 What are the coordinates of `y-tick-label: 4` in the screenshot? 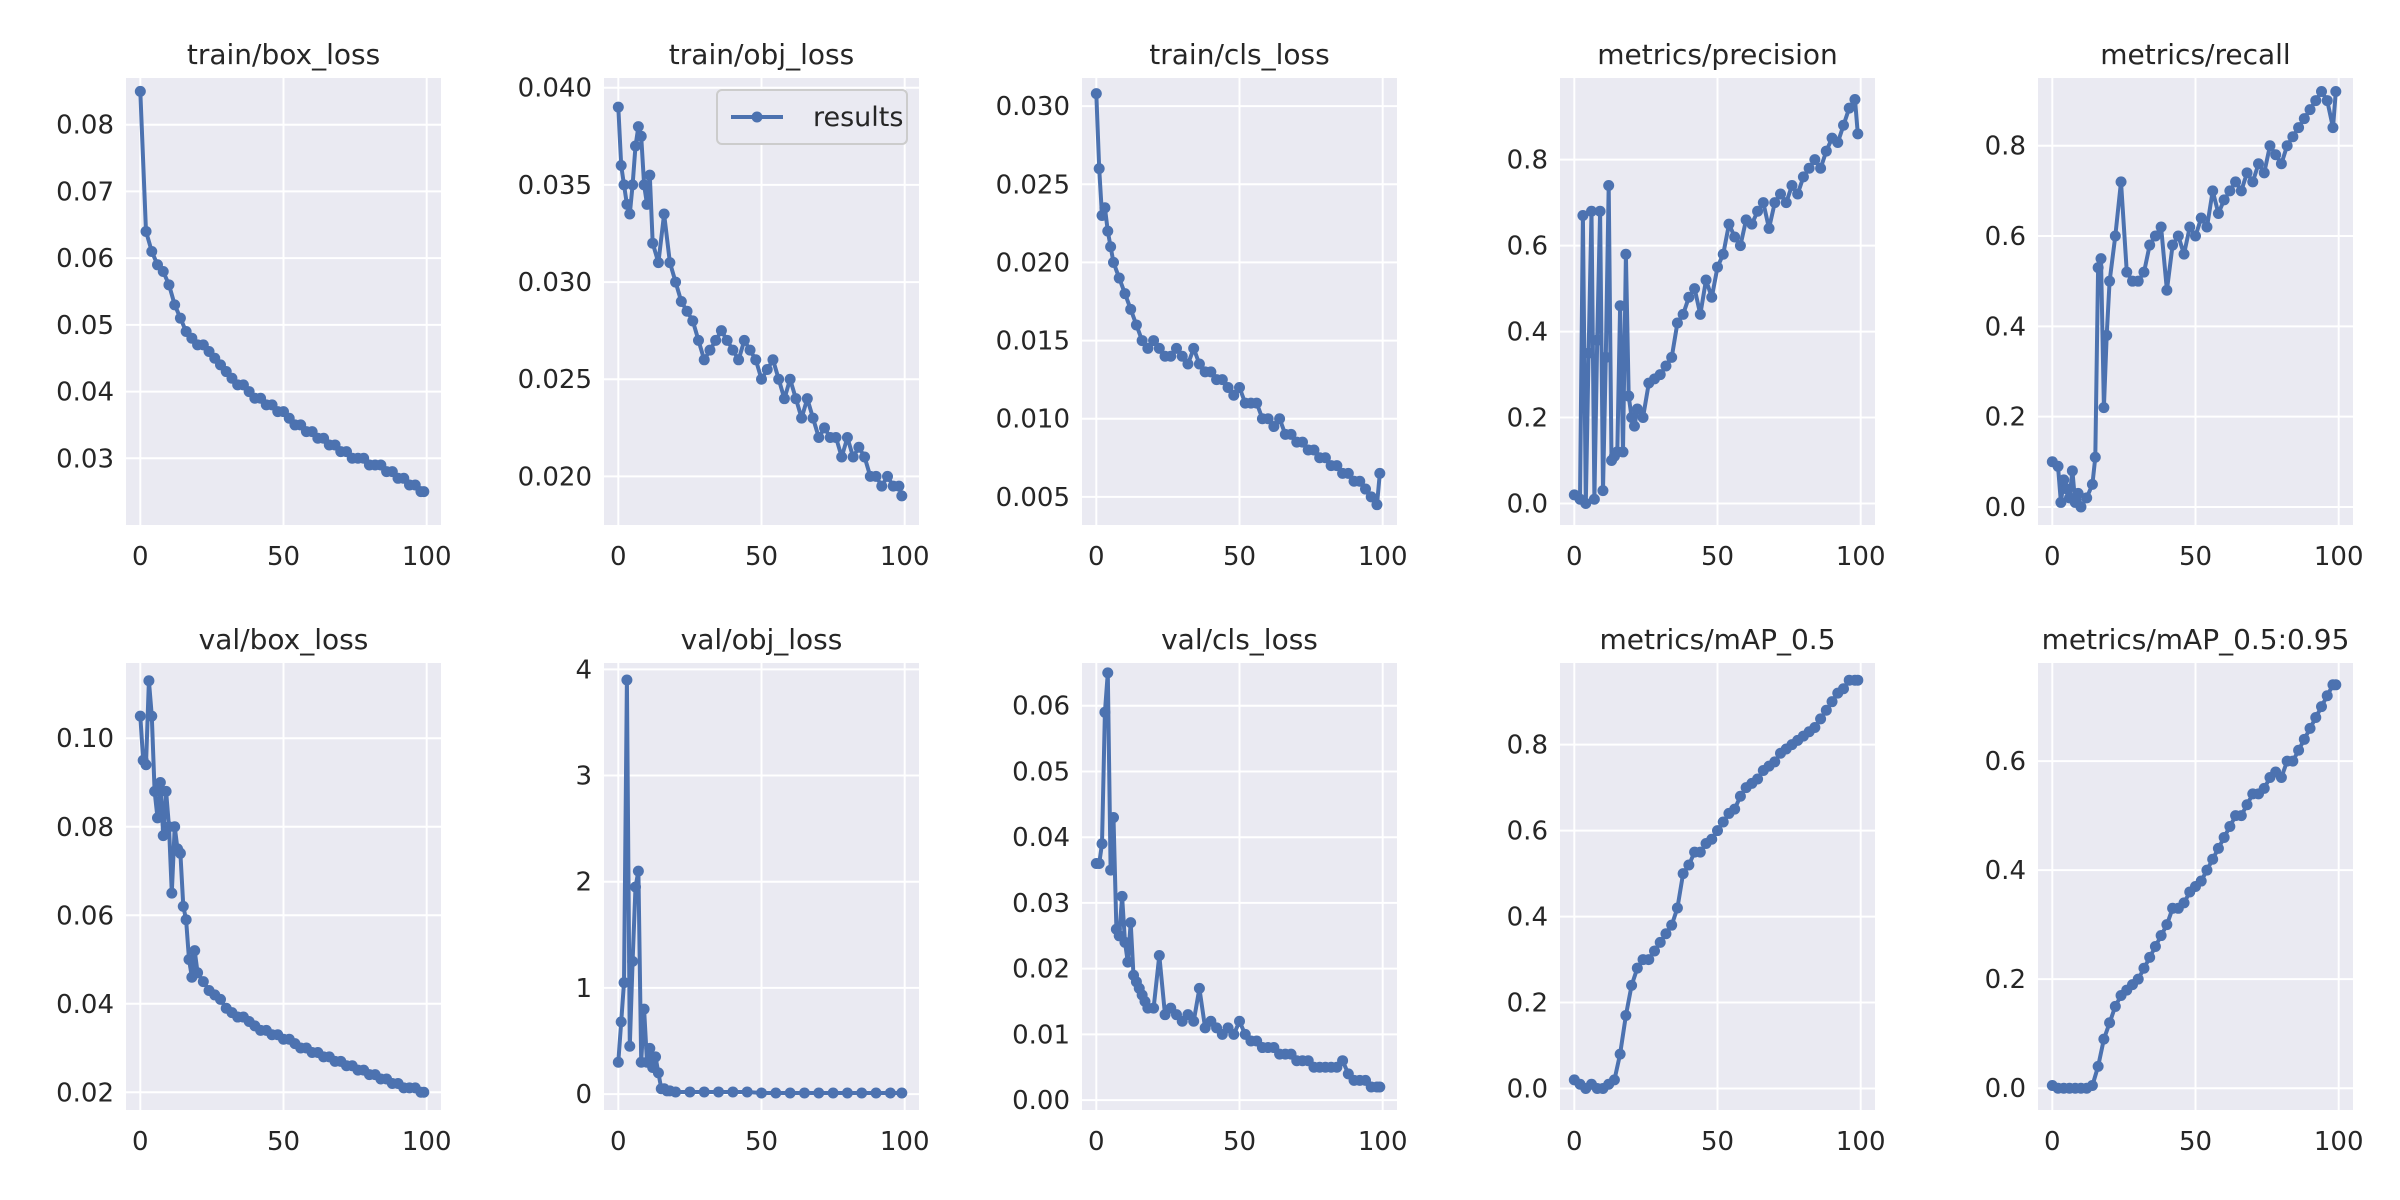 It's located at (583, 670).